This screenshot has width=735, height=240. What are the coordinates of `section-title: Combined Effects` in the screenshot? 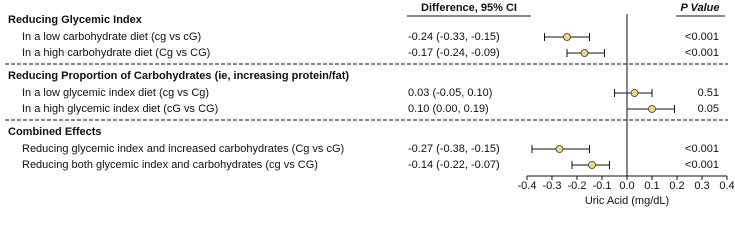 It's located at (55, 132).